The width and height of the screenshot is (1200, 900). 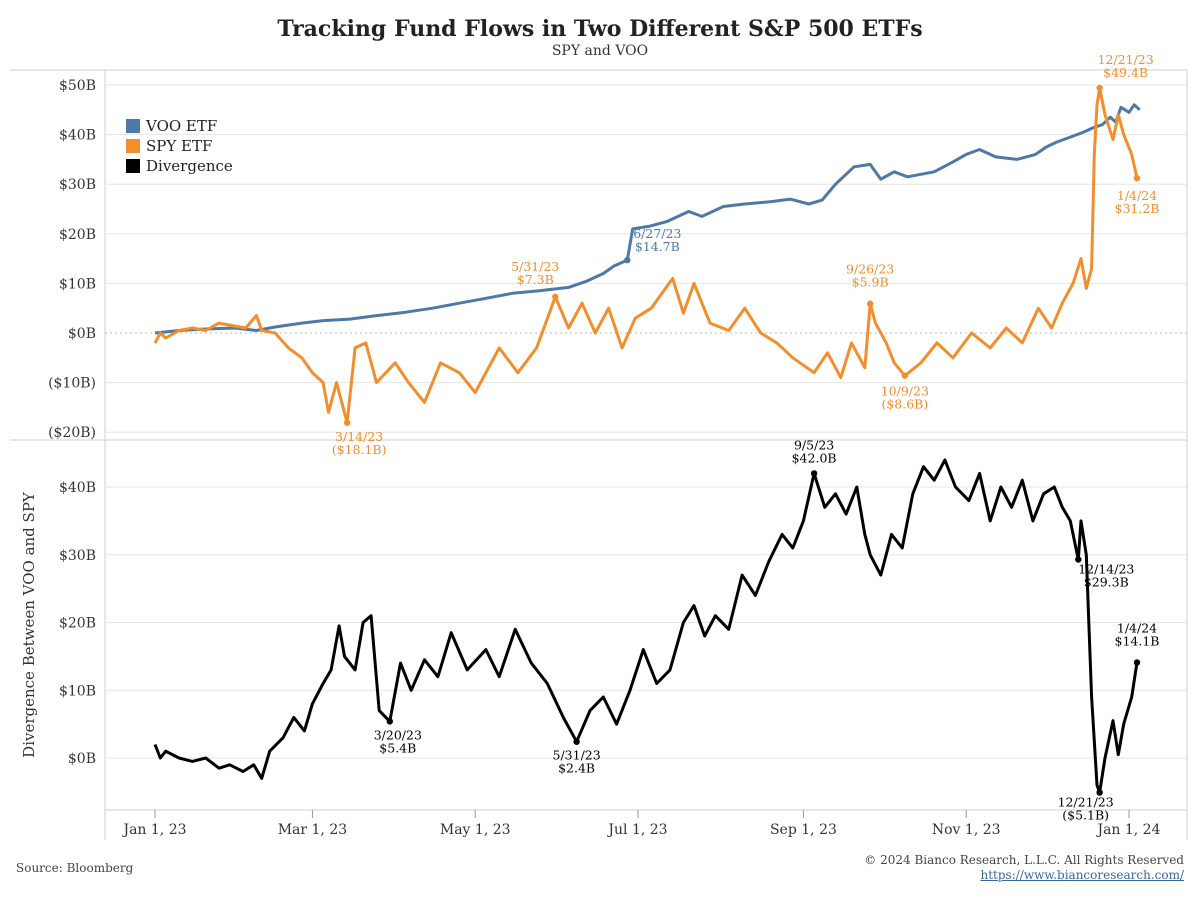 What do you see at coordinates (1137, 208) in the screenshot?
I see `top-annotation-value: $31.2B` at bounding box center [1137, 208].